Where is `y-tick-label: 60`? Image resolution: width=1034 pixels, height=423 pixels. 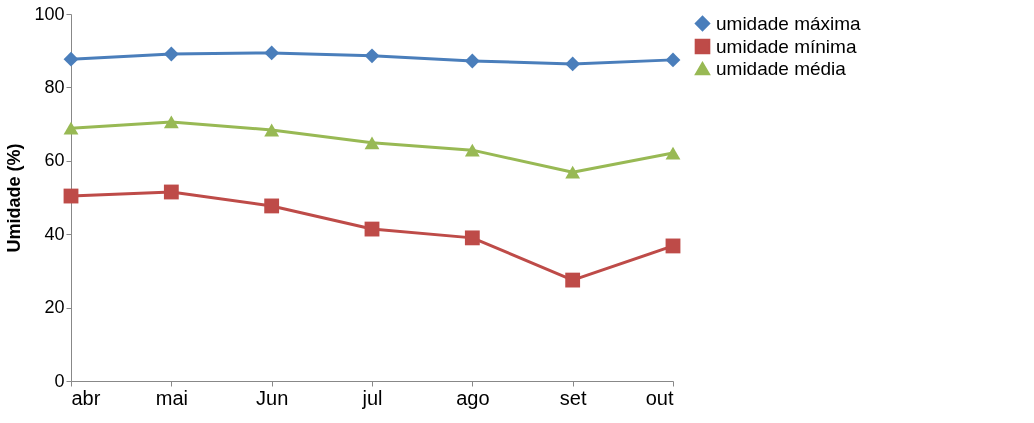 y-tick-label: 60 is located at coordinates (54, 160).